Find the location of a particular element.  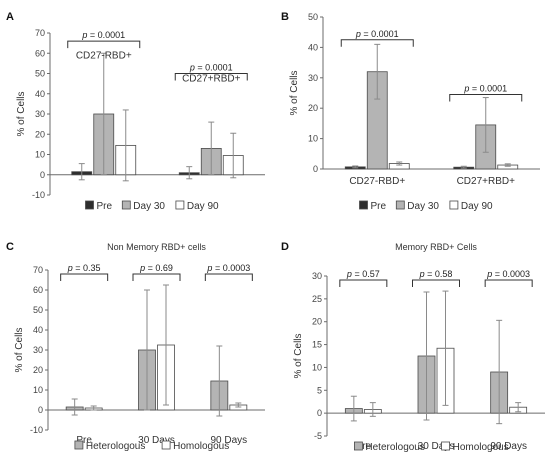

p-value-label: p = 0.35 is located at coordinates (84, 268).